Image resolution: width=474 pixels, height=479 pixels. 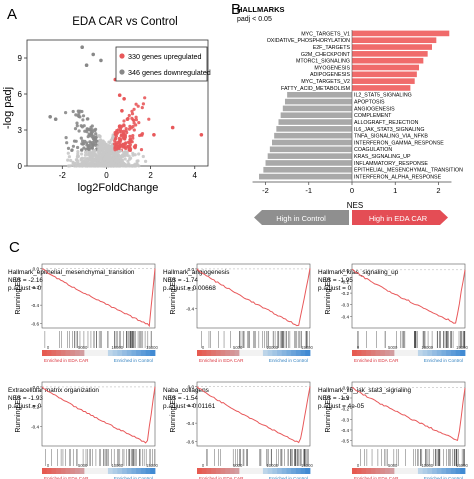 What do you see at coordinates (190, 308) in the screenshot?
I see `gsea-y-tick-label: -0.4` at bounding box center [190, 308].